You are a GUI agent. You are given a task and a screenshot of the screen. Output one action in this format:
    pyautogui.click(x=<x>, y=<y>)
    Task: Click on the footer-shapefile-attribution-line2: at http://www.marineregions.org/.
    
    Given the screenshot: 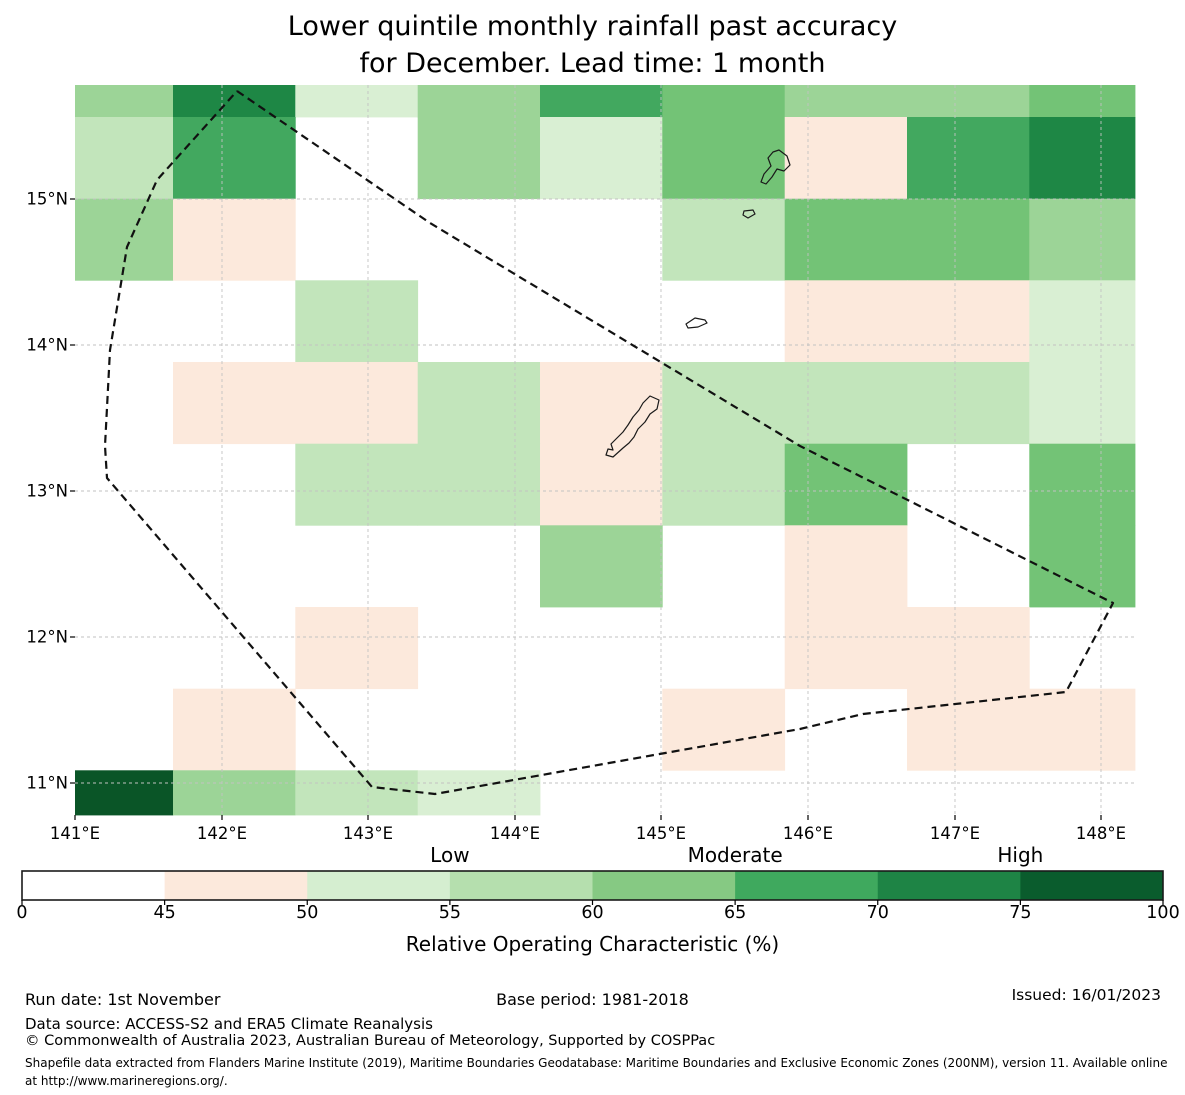 What is the action you would take?
    pyautogui.click(x=126, y=1081)
    